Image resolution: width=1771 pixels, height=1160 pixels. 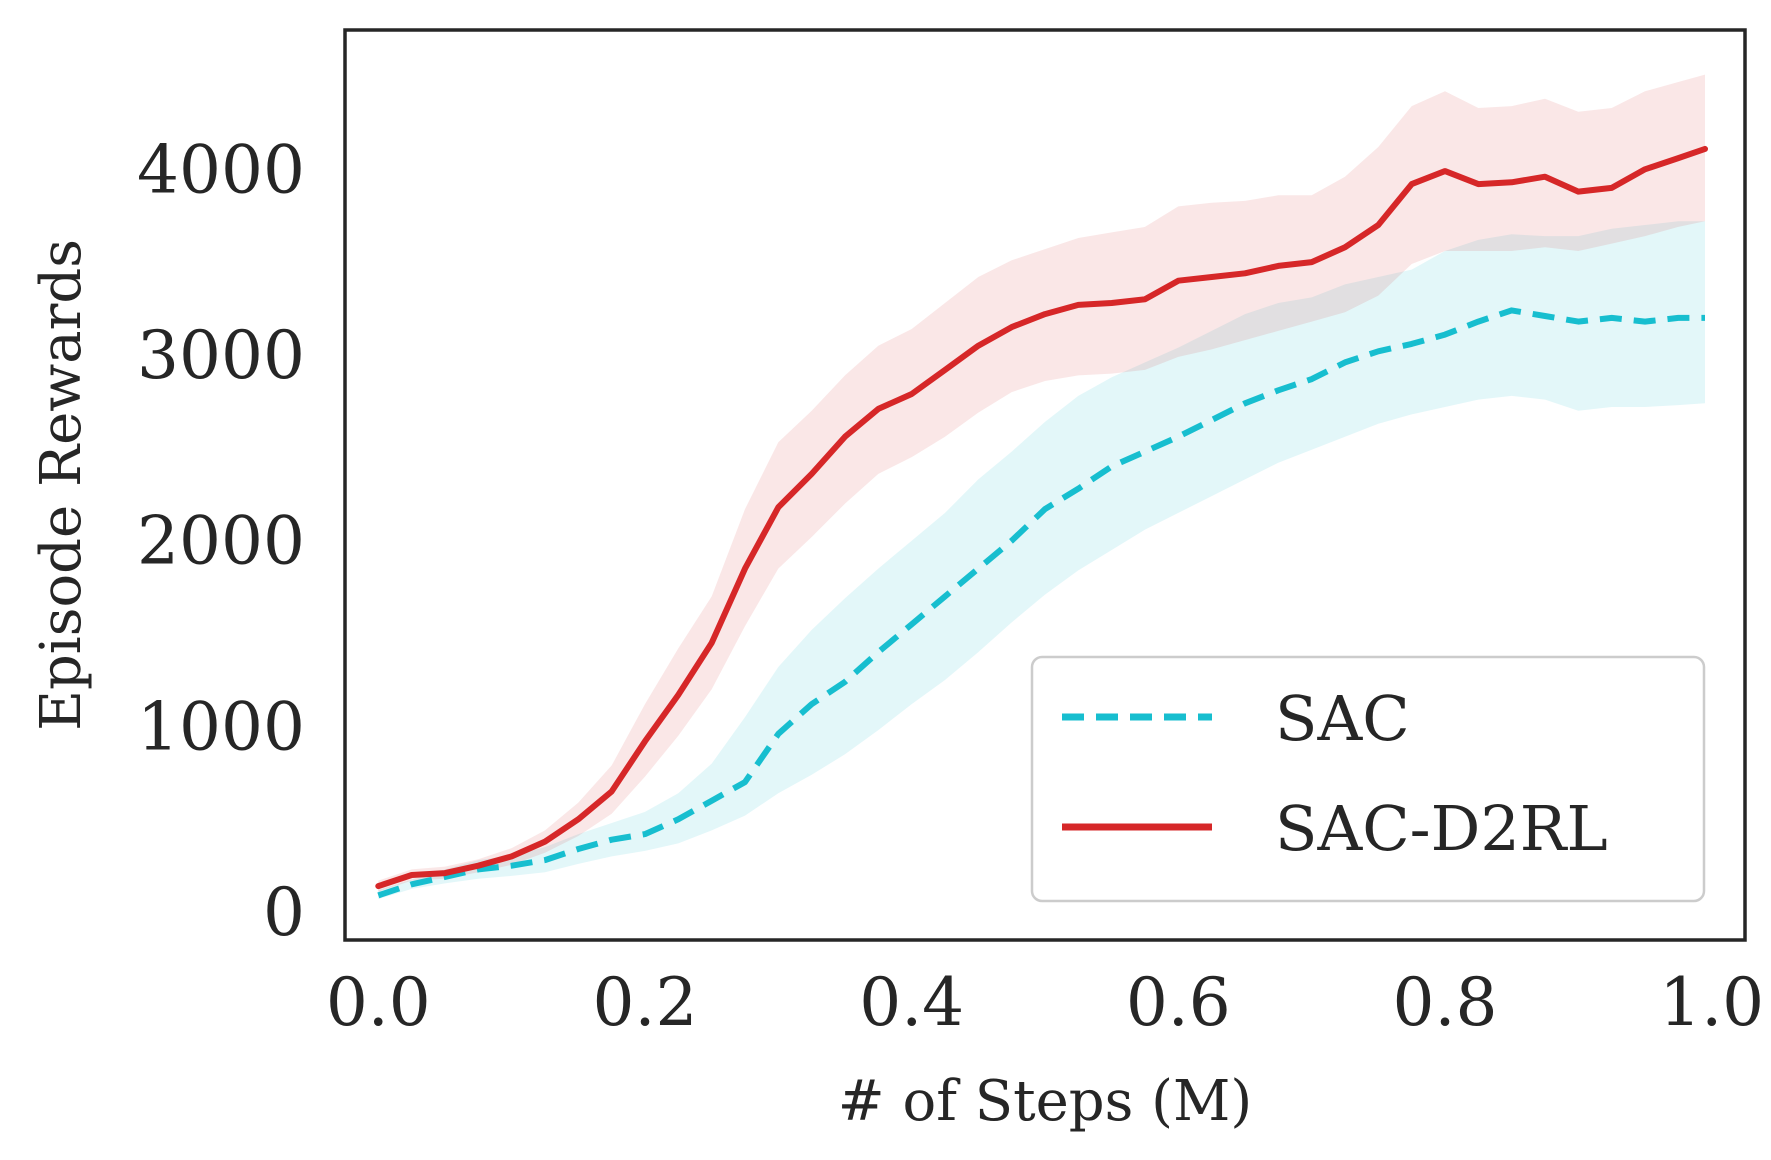 I want to click on y-tick-label: 2000, so click(x=221, y=541).